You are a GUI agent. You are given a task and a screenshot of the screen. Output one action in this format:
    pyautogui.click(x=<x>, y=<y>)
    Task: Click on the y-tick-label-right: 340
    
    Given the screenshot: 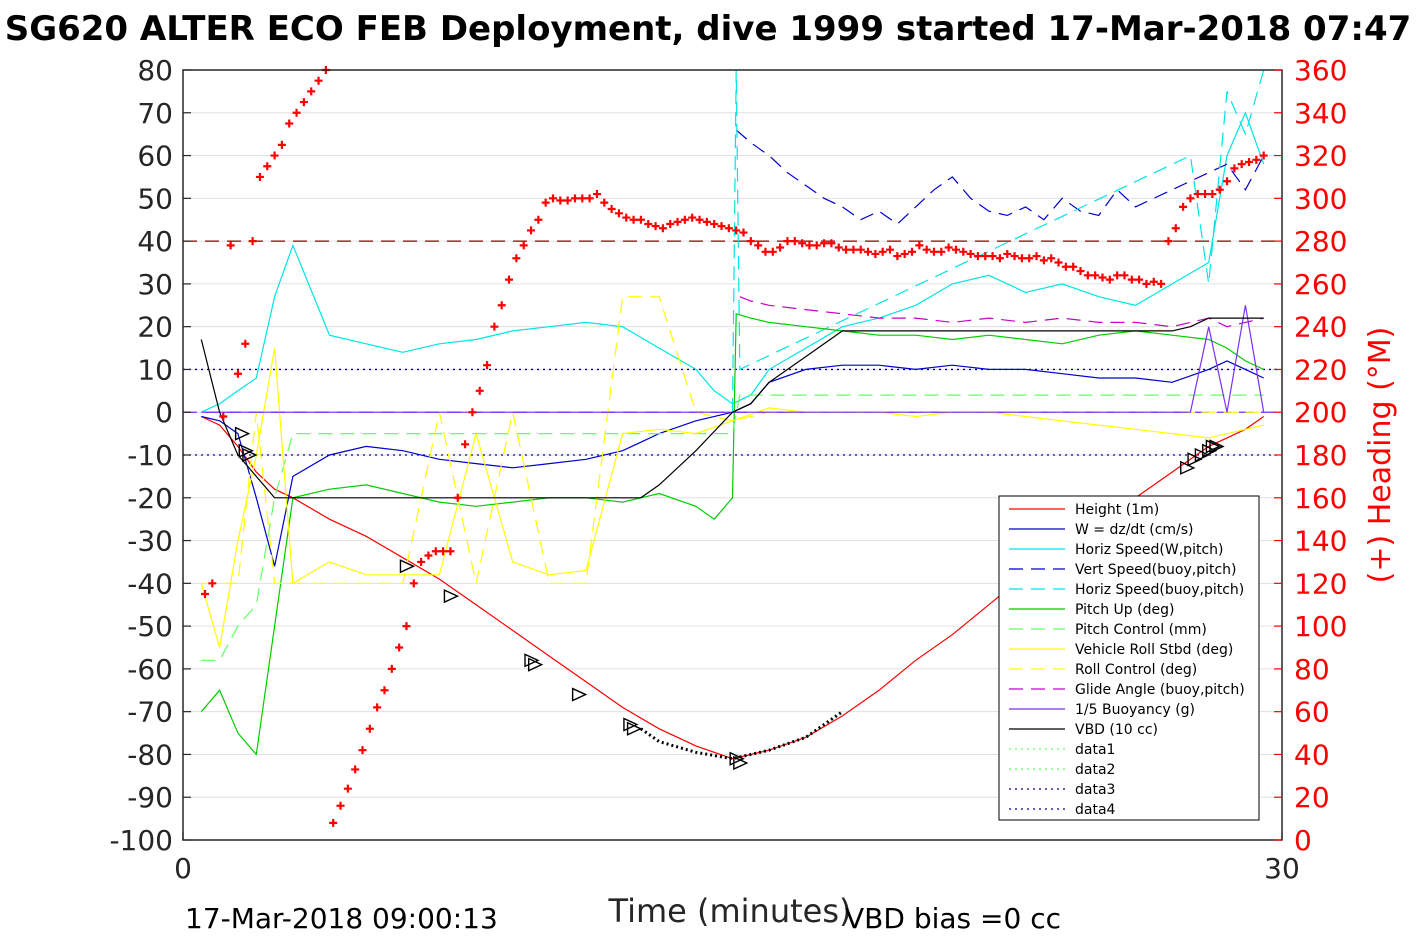 What is the action you would take?
    pyautogui.click(x=1320, y=113)
    